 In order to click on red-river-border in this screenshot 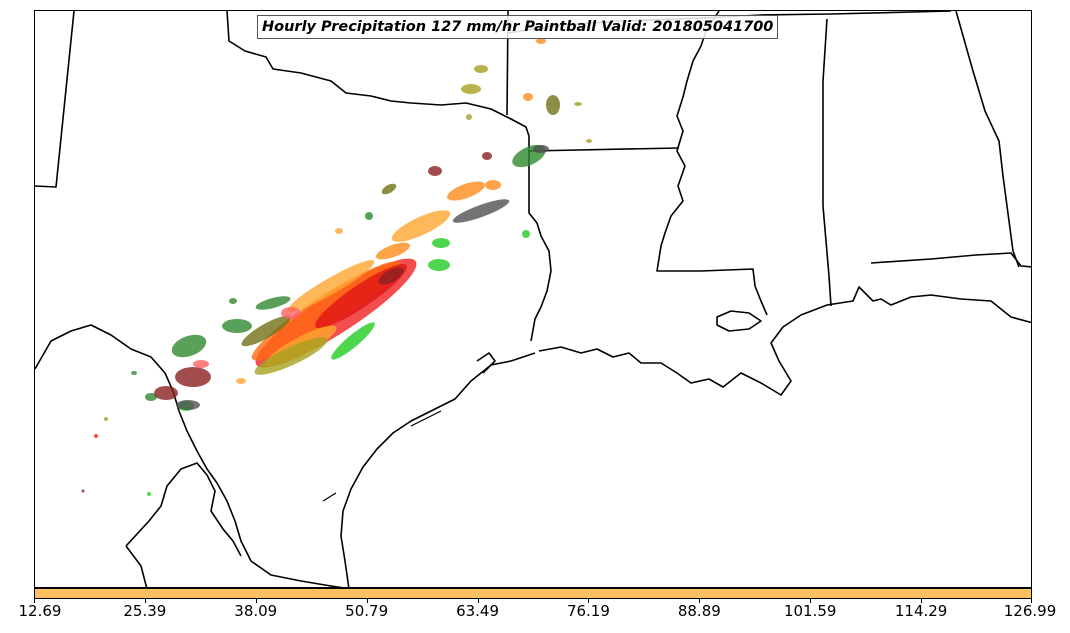, I will do `click(378, 74)`.